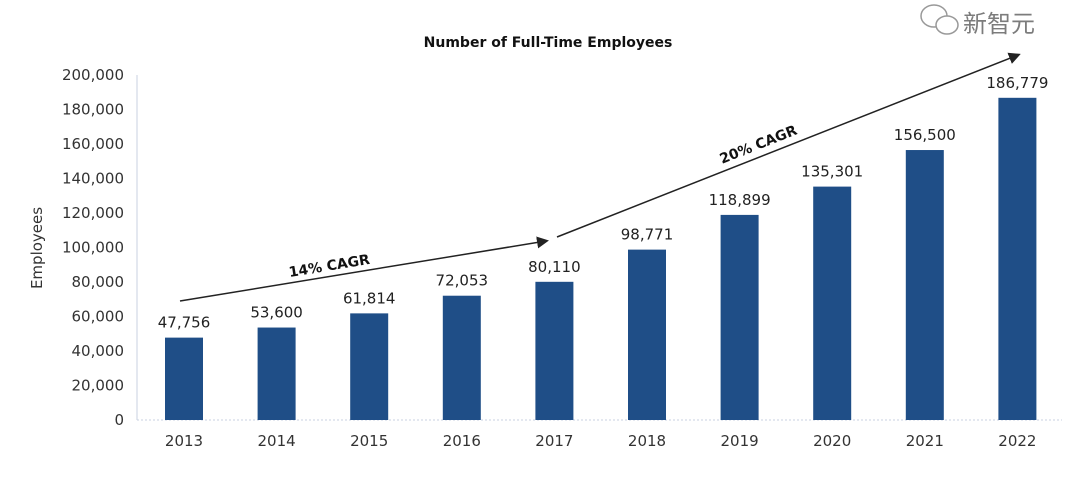 This screenshot has height=481, width=1080. Describe the element at coordinates (93, 144) in the screenshot. I see `y-tick-label: 160,000` at that location.